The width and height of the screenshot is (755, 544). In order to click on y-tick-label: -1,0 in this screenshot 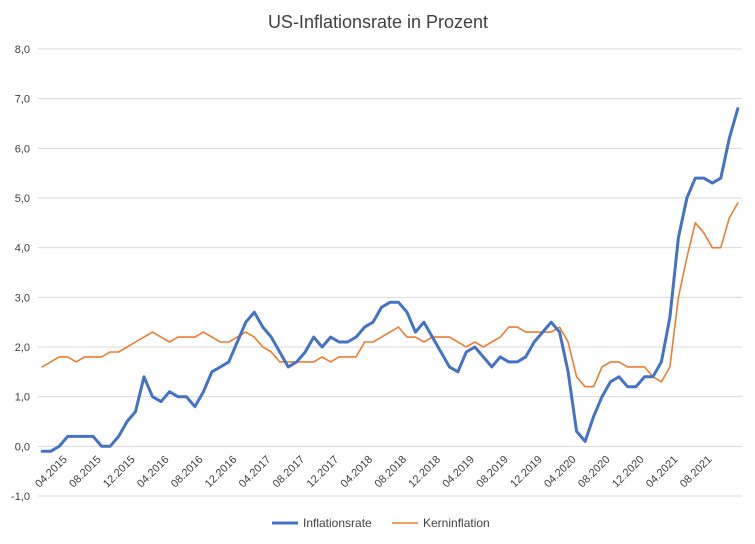, I will do `click(20, 497)`.